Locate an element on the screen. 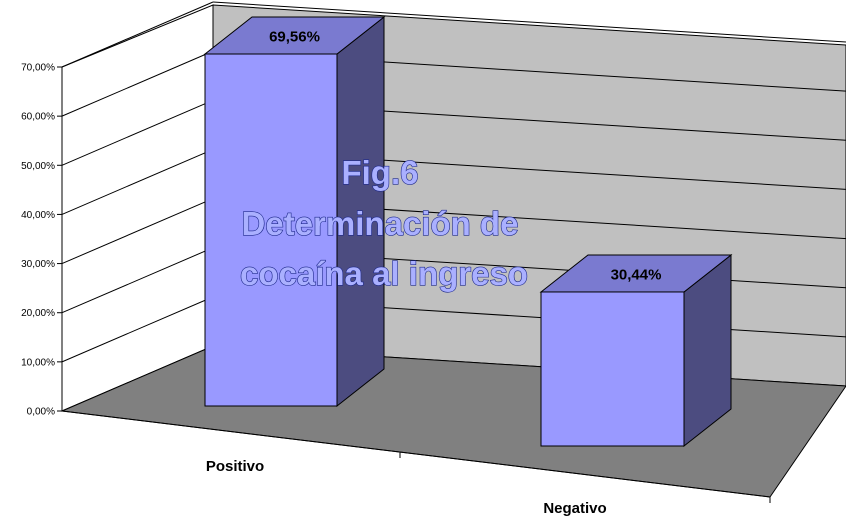  y-tick-label: 50,00% is located at coordinates (38, 166).